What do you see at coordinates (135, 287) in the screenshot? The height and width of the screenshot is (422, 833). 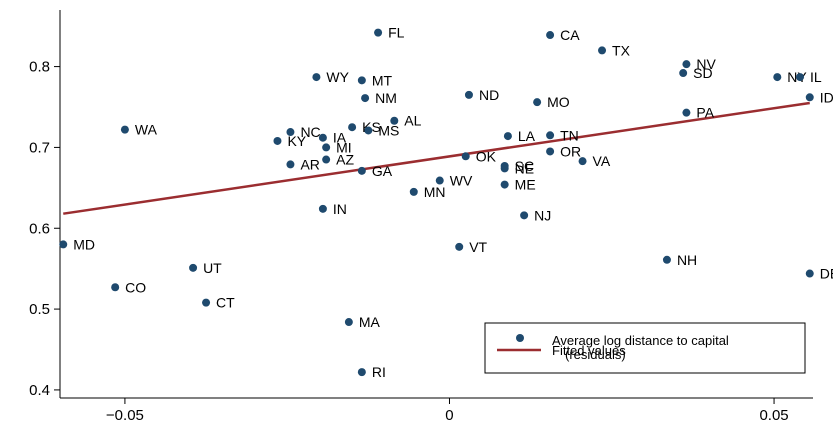 I see `data-point-label: CO` at bounding box center [135, 287].